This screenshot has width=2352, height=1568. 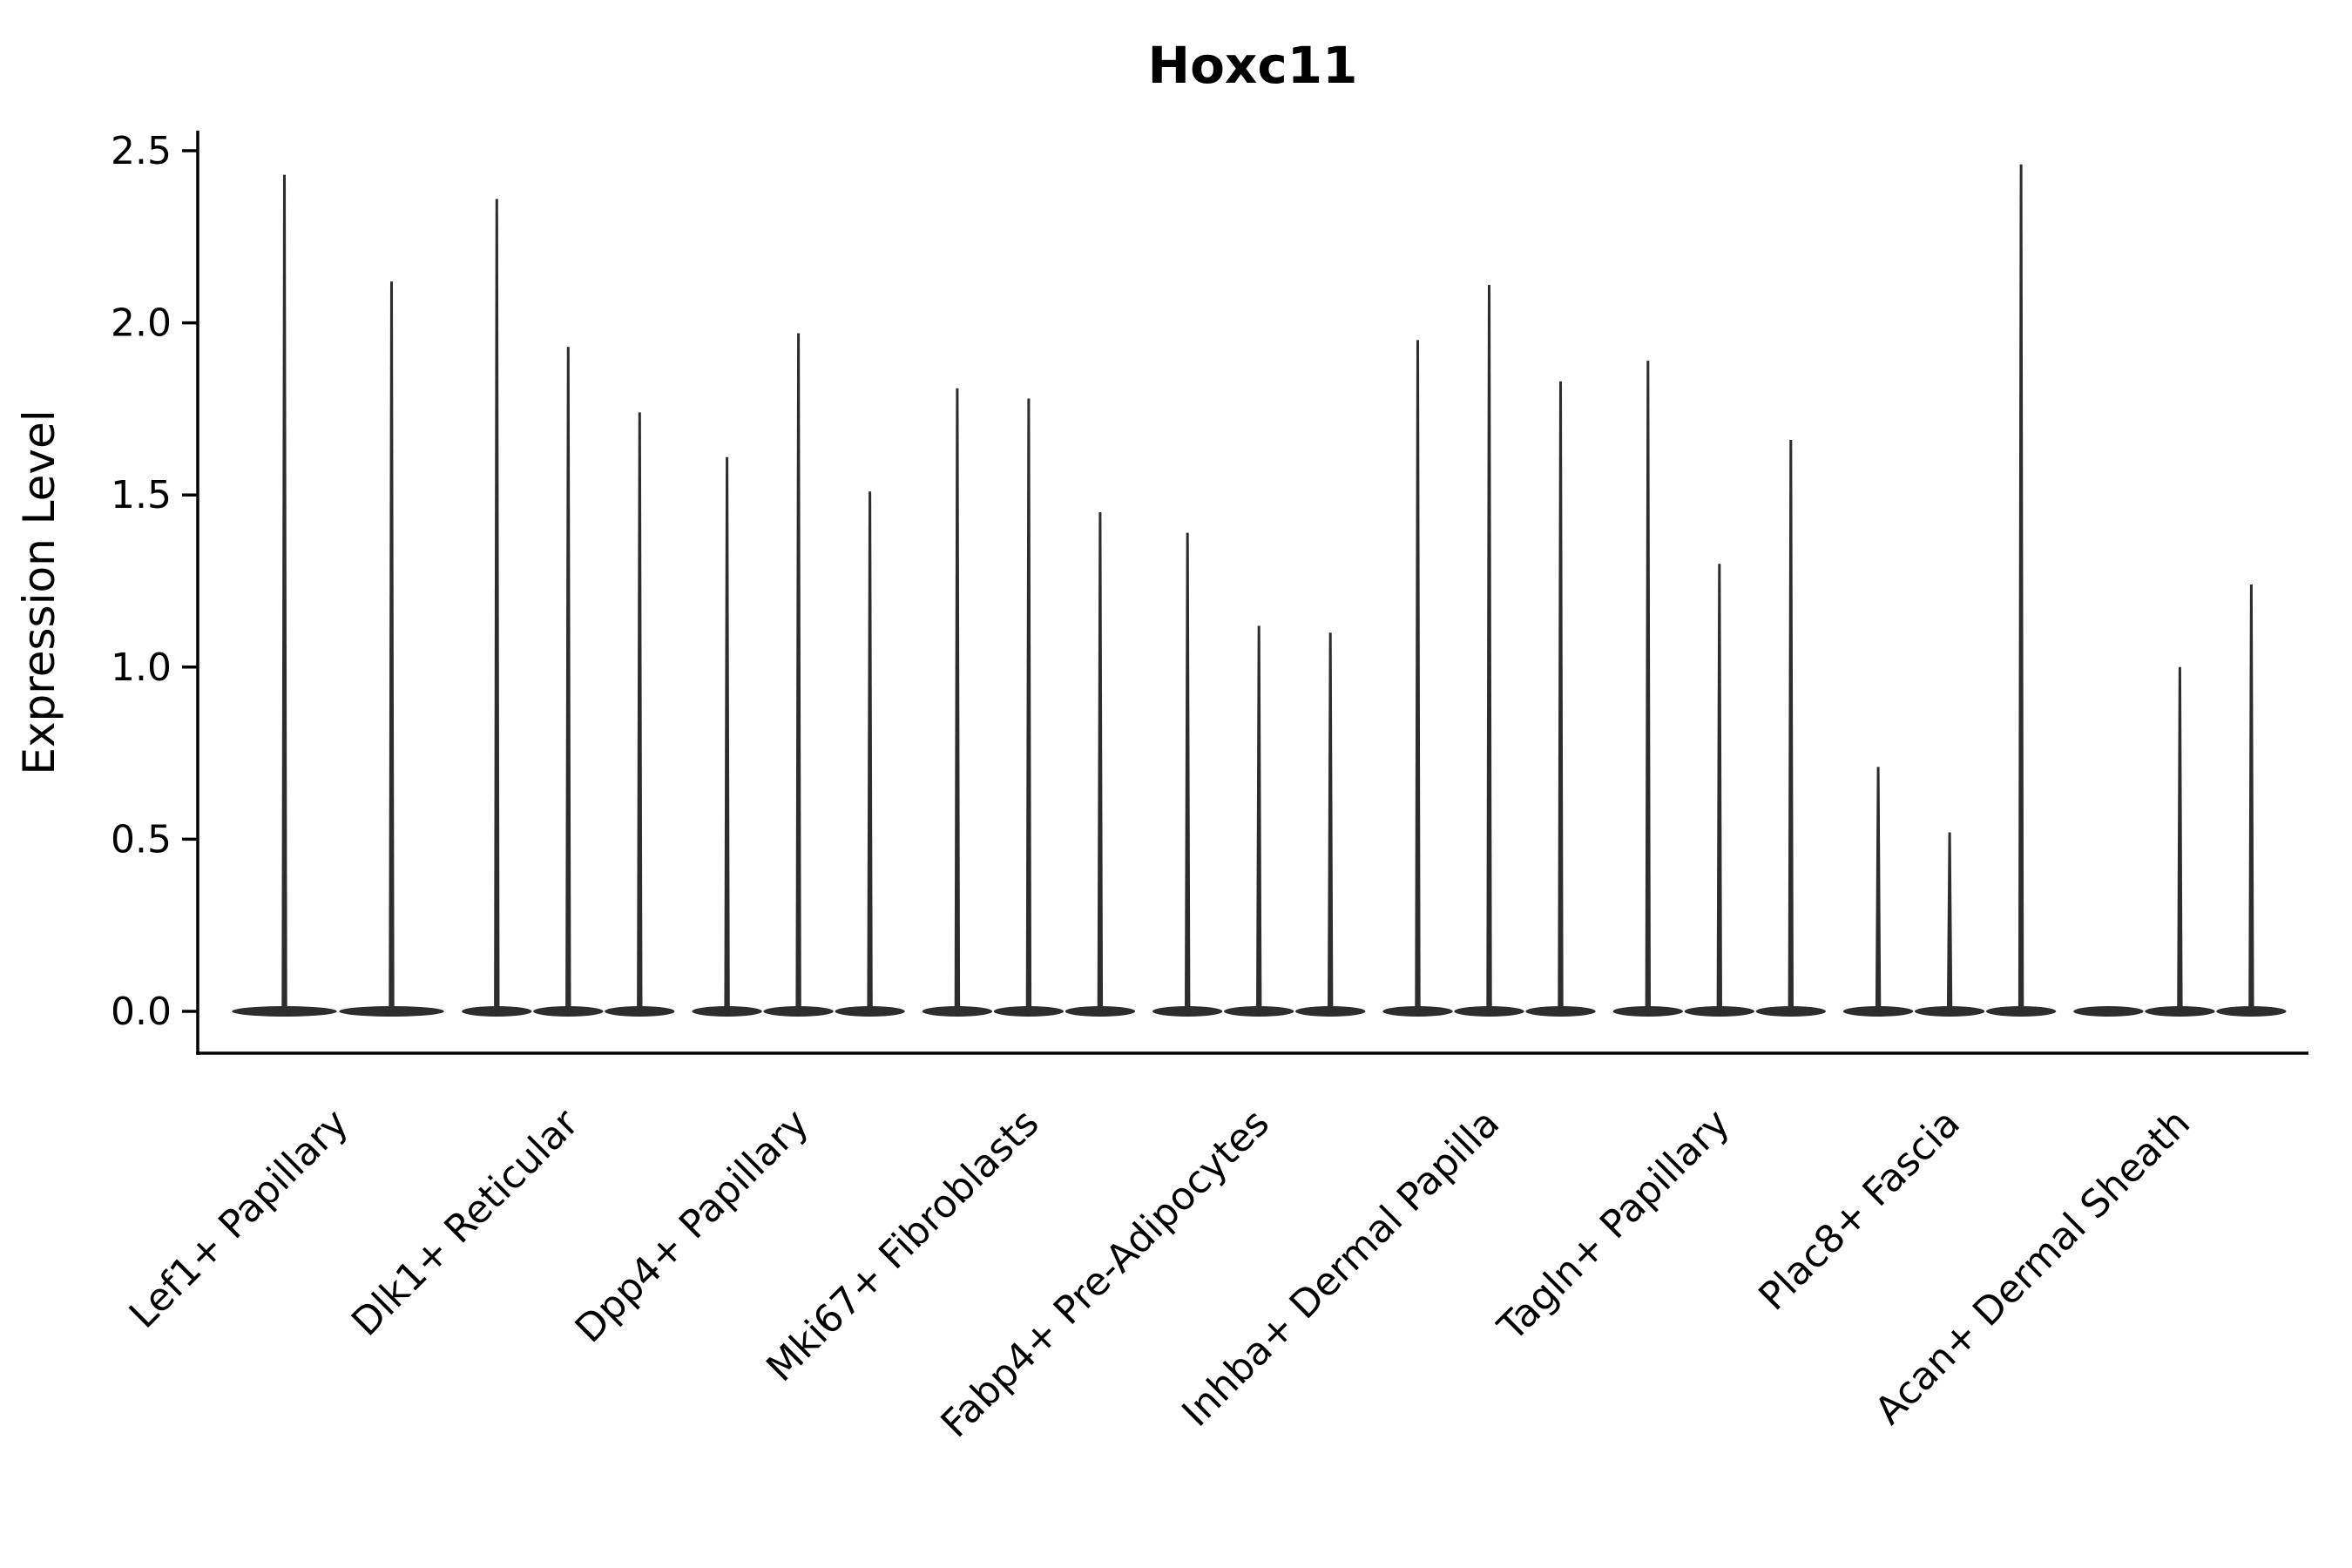 I want to click on y-tick-label: 1.5, so click(x=141, y=495).